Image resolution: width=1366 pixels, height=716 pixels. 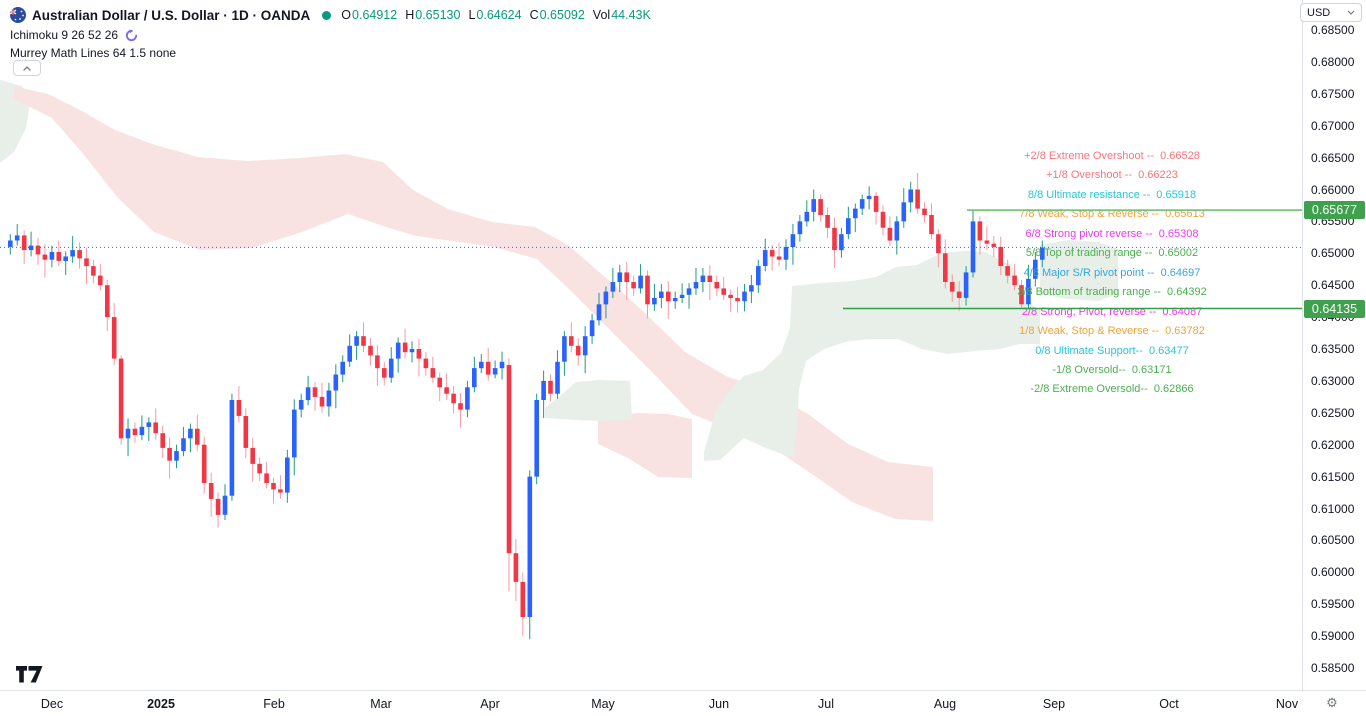 What do you see at coordinates (1333, 61) in the screenshot?
I see `price-tick-label: 0.68000` at bounding box center [1333, 61].